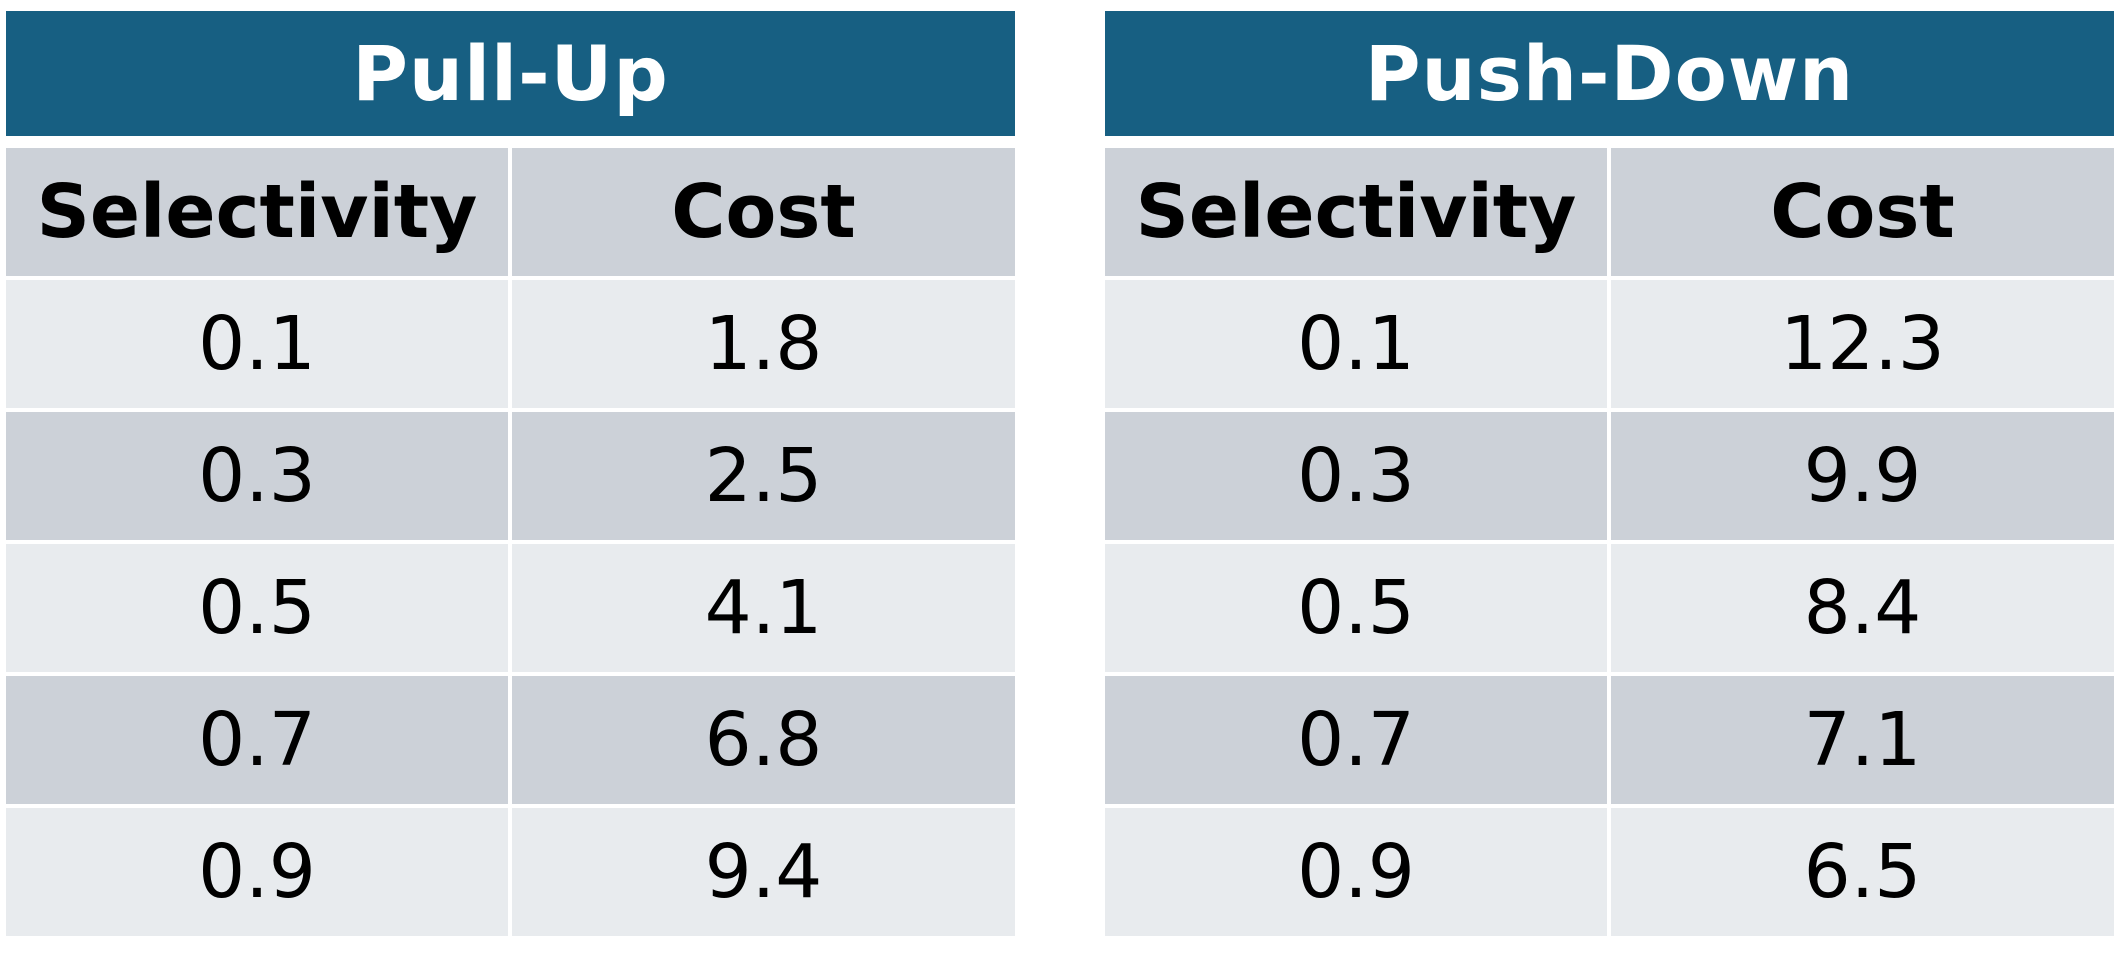 The height and width of the screenshot is (977, 2119). I want to click on table-row: 0.1 1.8, so click(510, 346).